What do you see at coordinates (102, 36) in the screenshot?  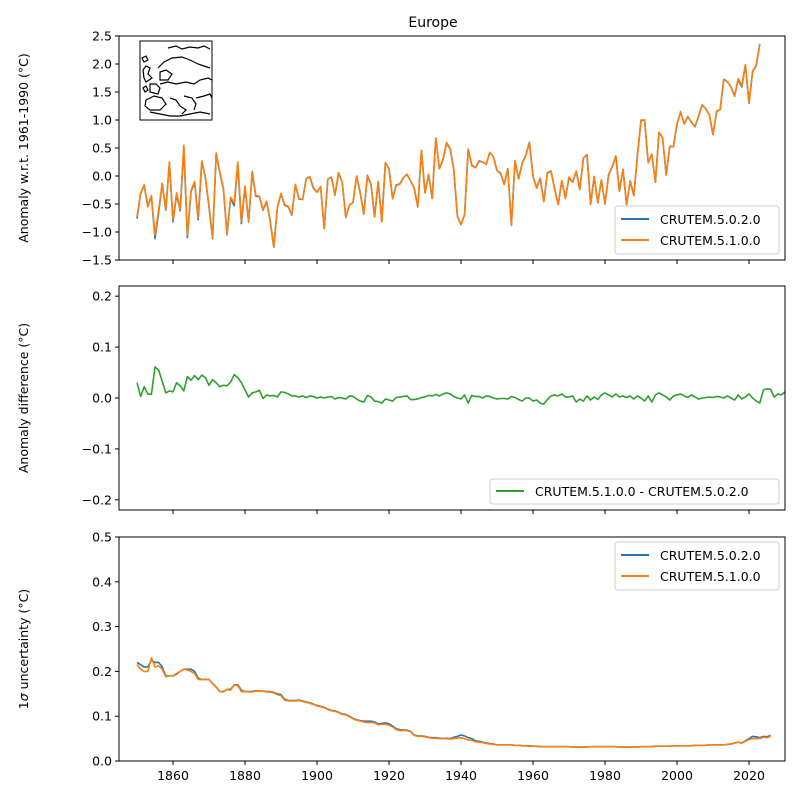 I see `y-tick-label: 2.5` at bounding box center [102, 36].